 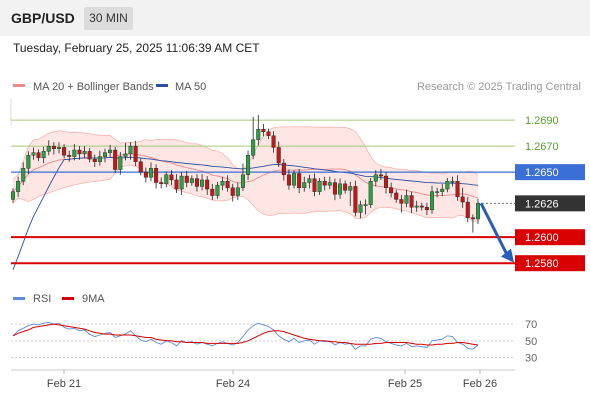 What do you see at coordinates (42, 299) in the screenshot?
I see `rsi-legend-label: RSI` at bounding box center [42, 299].